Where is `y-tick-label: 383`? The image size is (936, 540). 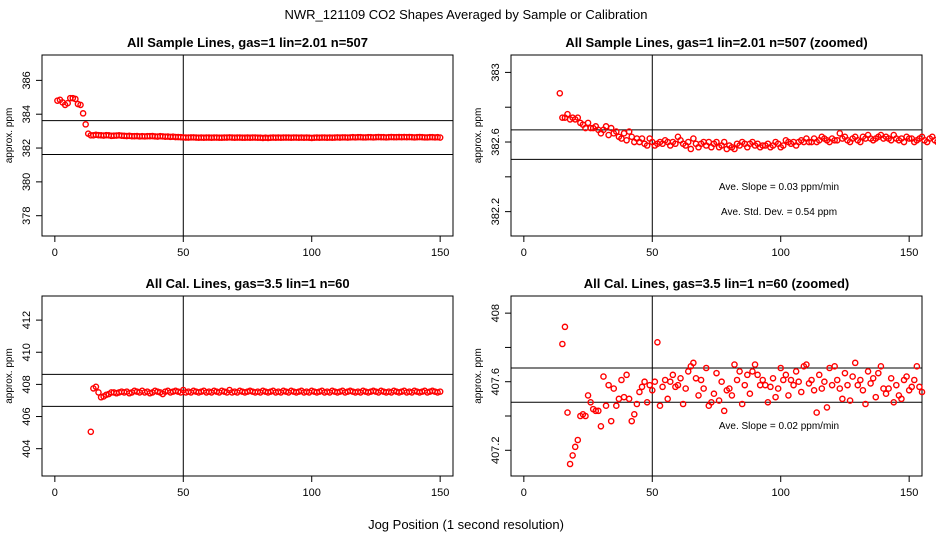 y-tick-label: 383 is located at coordinates (496, 72).